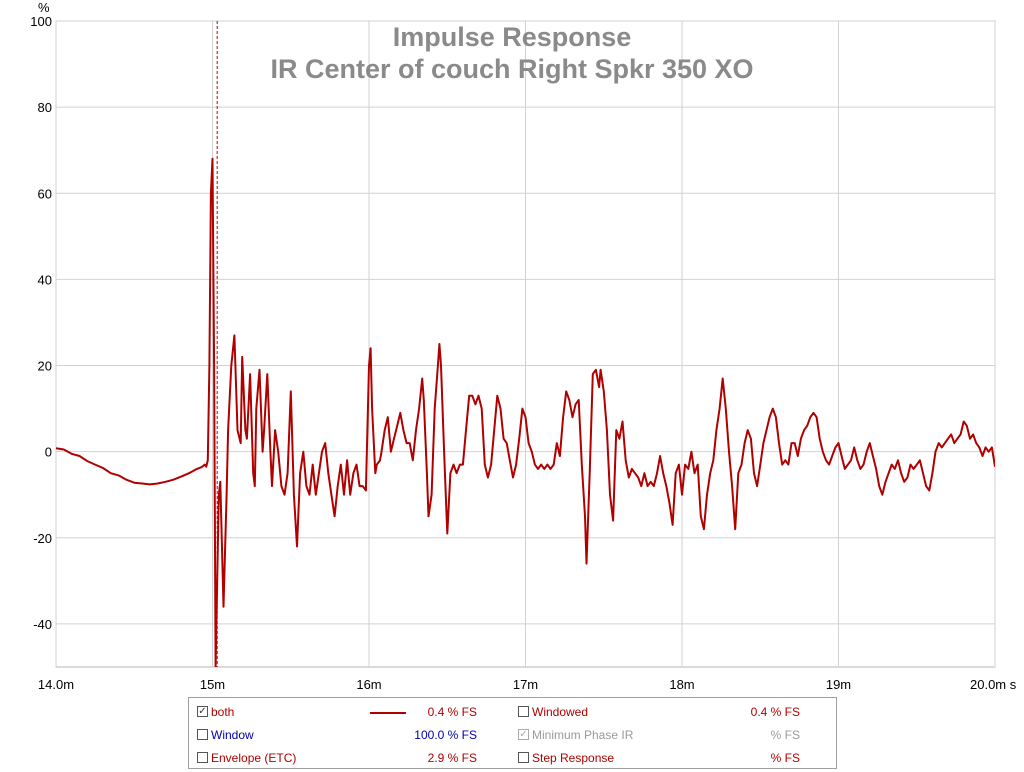  I want to click on y-axis-ticks: 100 80 60 40 20 0 -20 -40, so click(41, 323).